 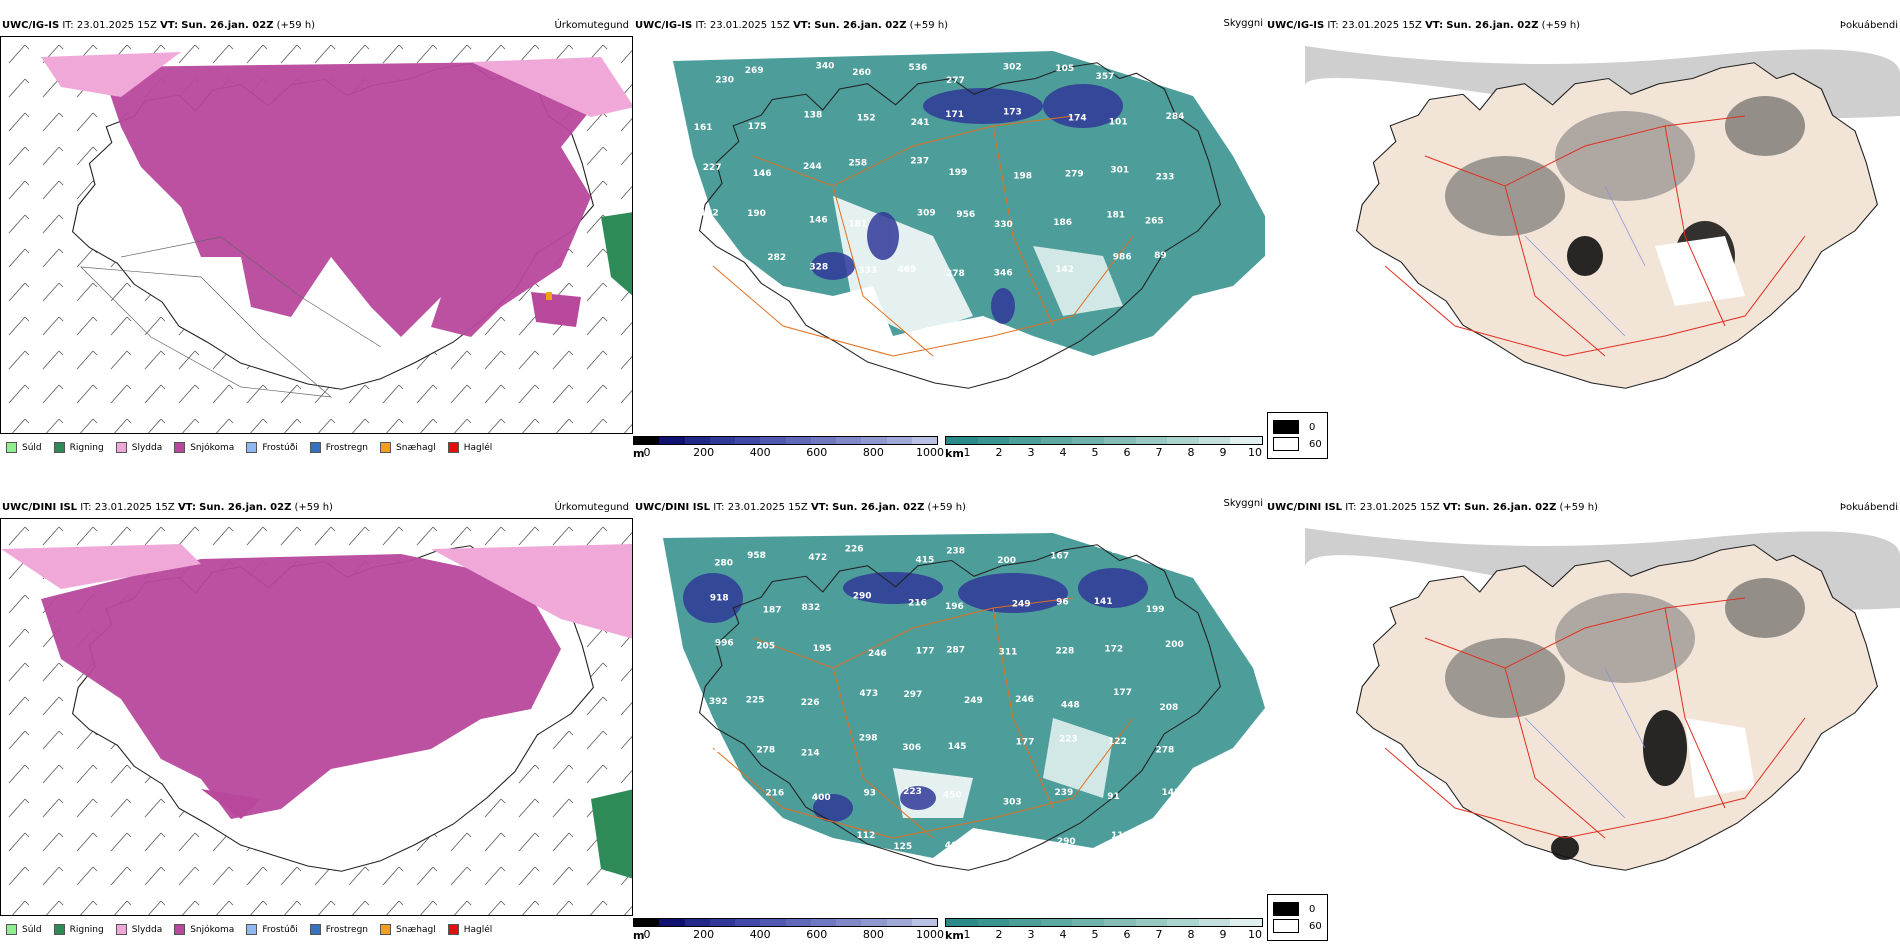 I want to click on colorbar-tick-label: 400, so click(x=760, y=934).